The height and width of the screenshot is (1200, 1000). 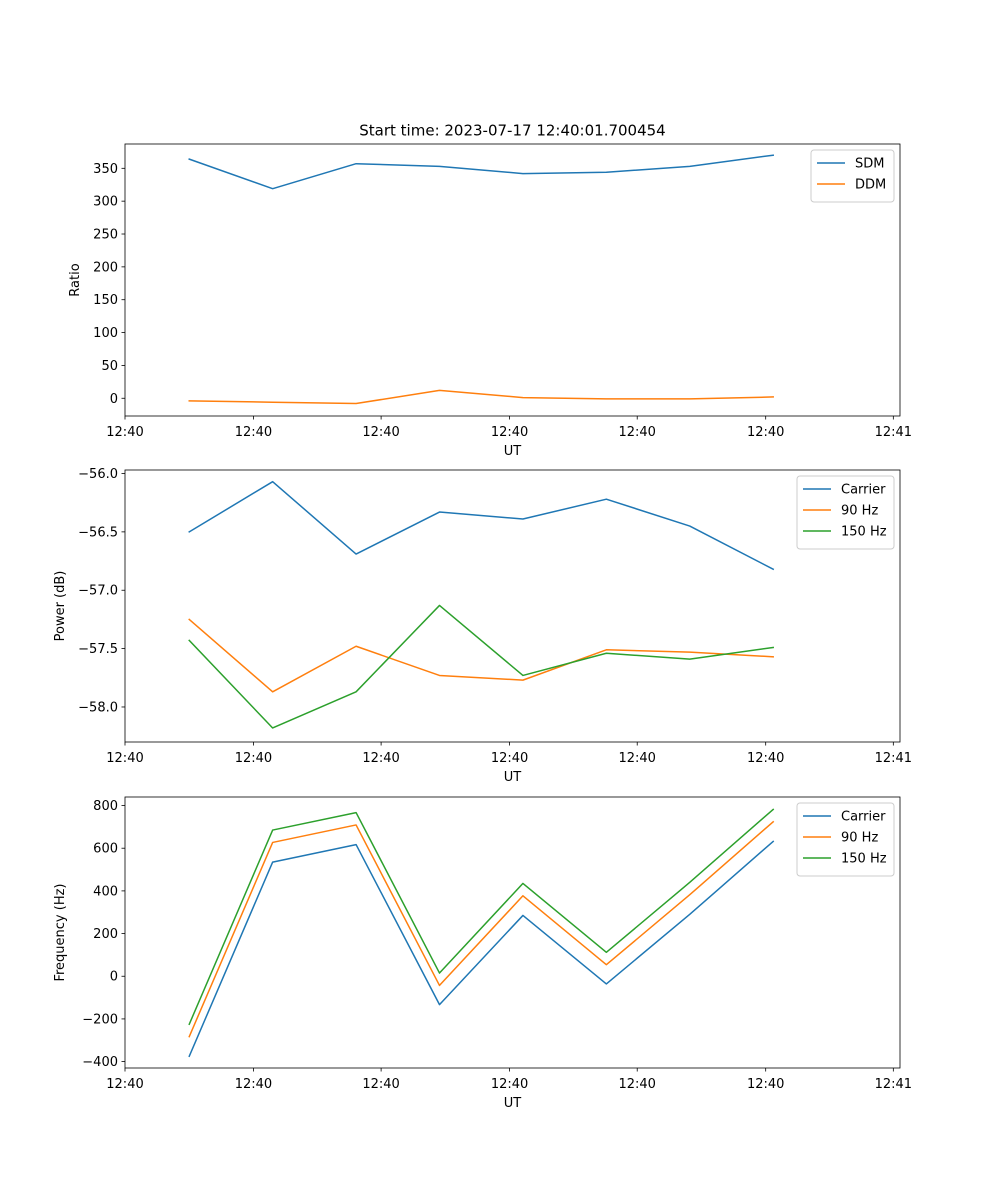 I want to click on y-tick-label: −56.5, so click(x=98, y=532).